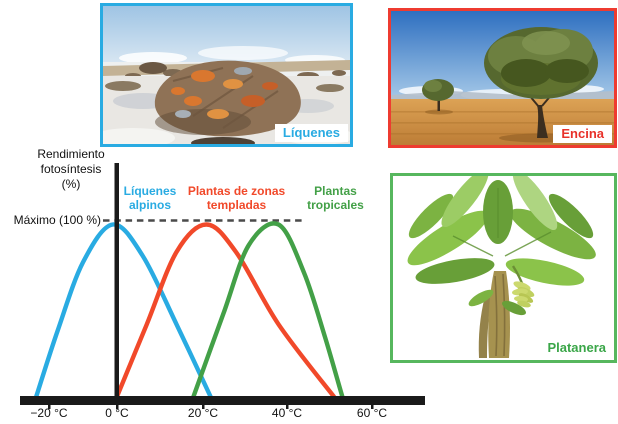  I want to click on encina-photo-illustration, so click(502, 78).